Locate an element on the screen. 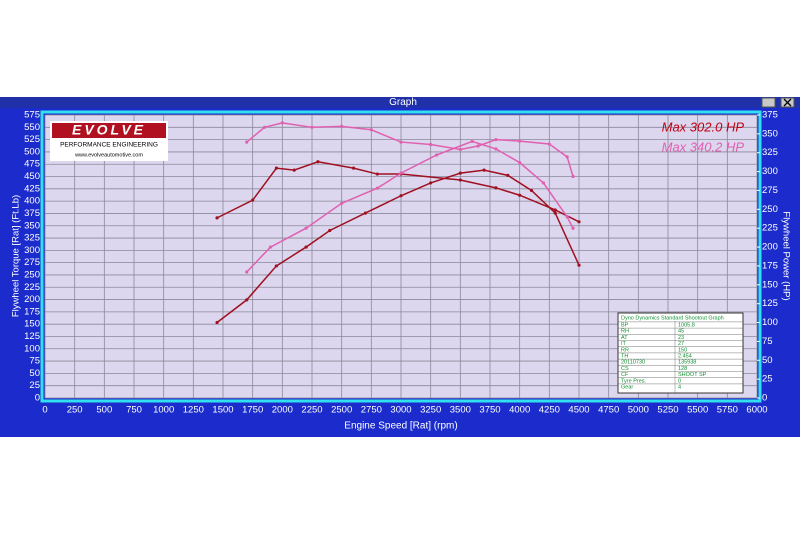 Image resolution: width=800 pixels, height=538 pixels. x-tick-label: 250 is located at coordinates (75, 410).